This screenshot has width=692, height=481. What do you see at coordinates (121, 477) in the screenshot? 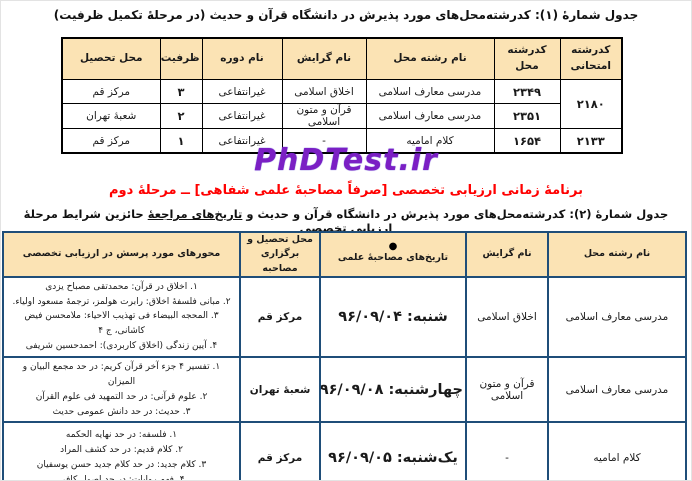
I see `topic-line: ۴. فهم روایات: در حد اصول کافی` at bounding box center [121, 477].